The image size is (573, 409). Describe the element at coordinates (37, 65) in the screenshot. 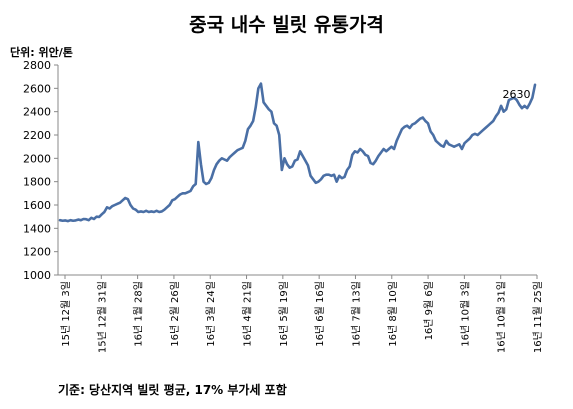

I see `y-tick-label: 2800` at that location.